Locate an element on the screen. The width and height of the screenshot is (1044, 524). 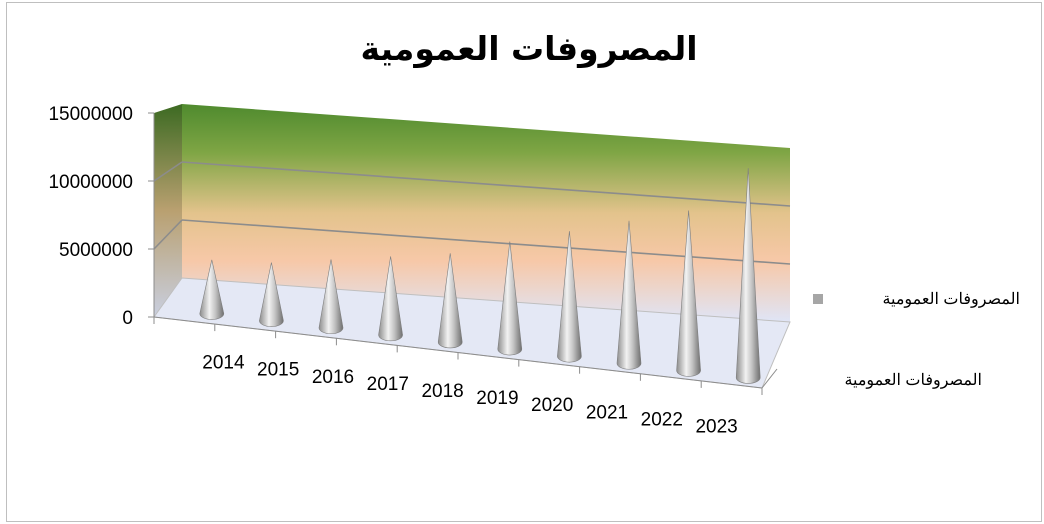
cone-2023 is located at coordinates (748, 276).